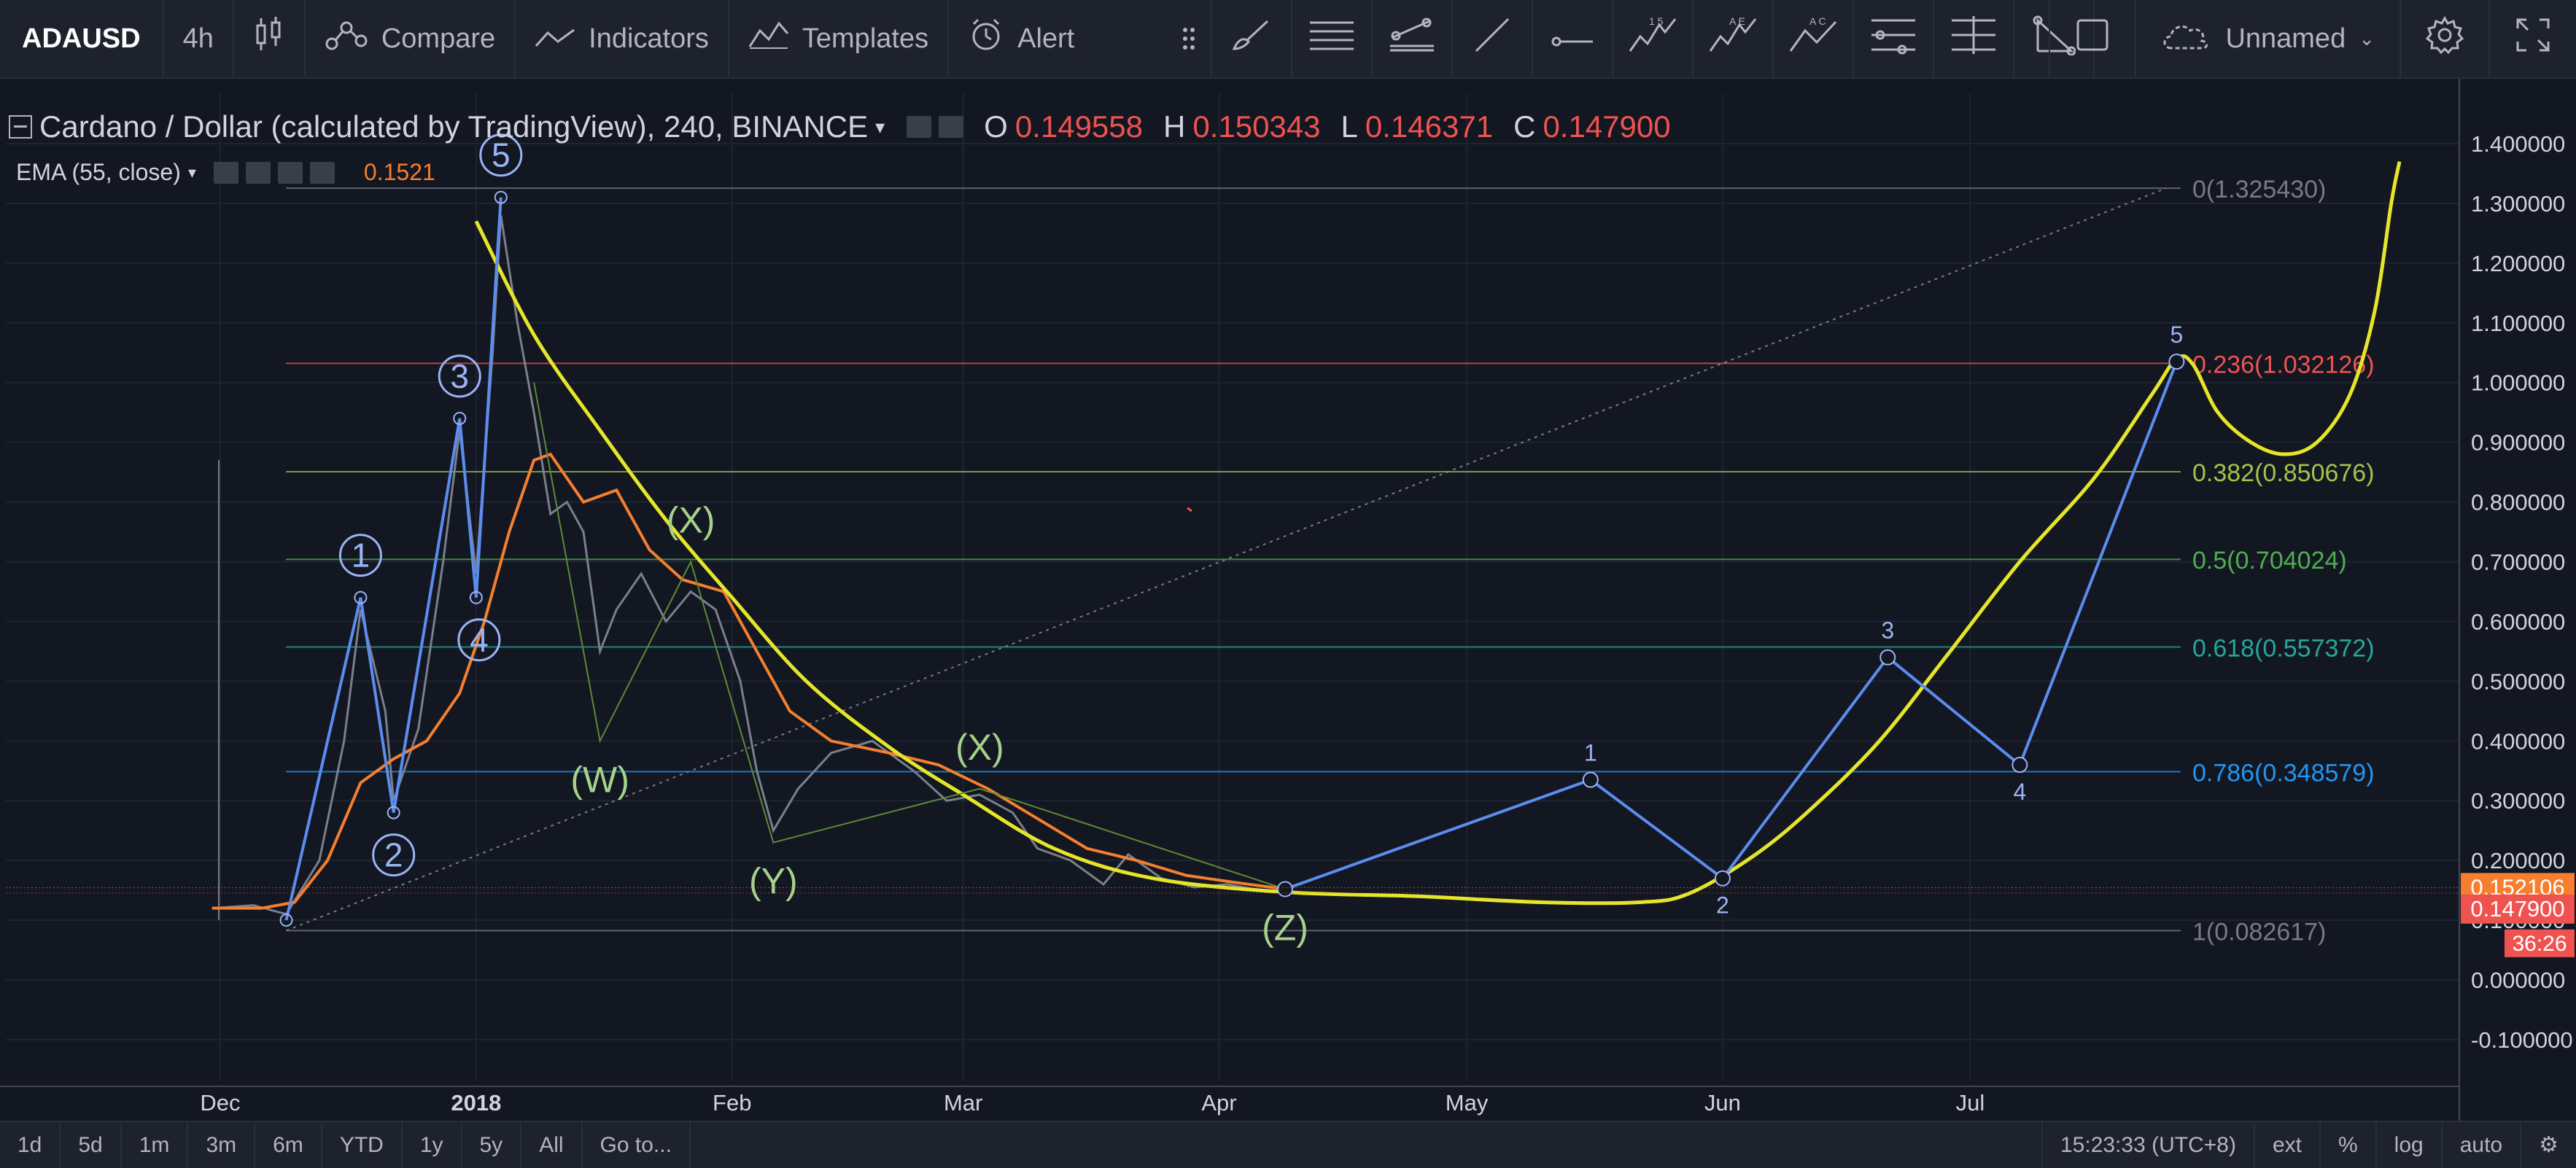 Image resolution: width=2576 pixels, height=1168 pixels. Describe the element at coordinates (1046, 38) in the screenshot. I see `alert-label: Alert` at that location.